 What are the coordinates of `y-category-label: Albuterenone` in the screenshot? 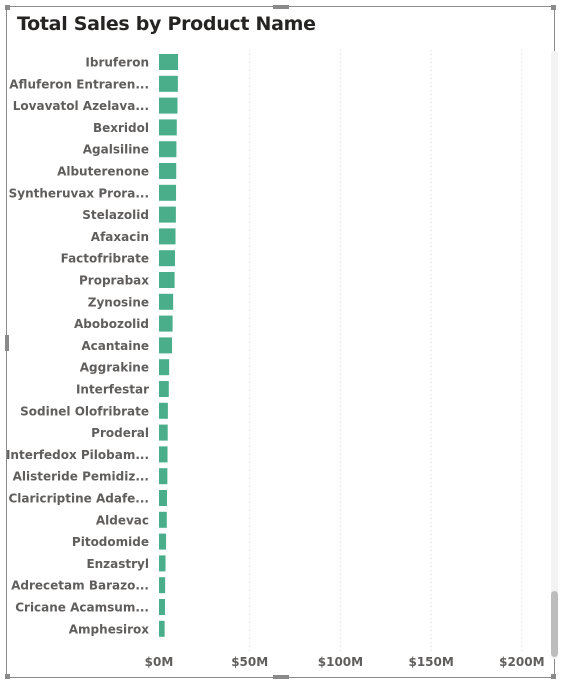 It's located at (103, 172).